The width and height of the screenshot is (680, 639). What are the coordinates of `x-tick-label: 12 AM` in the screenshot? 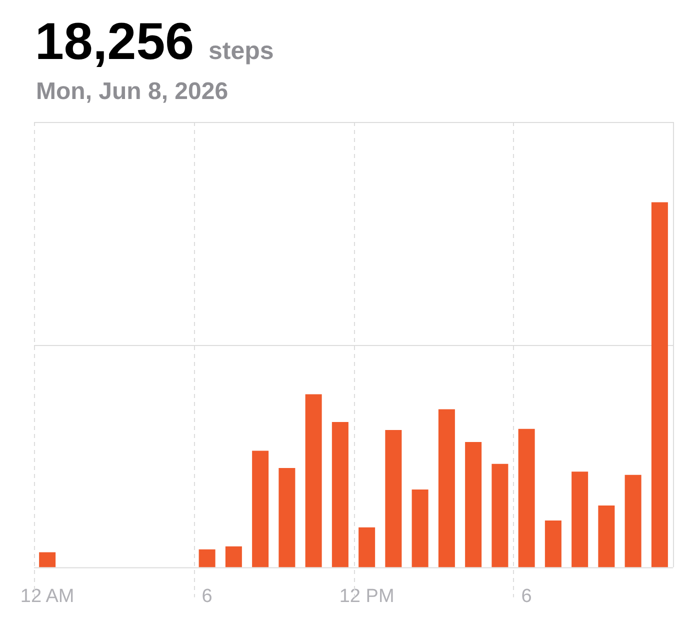 It's located at (47, 596).